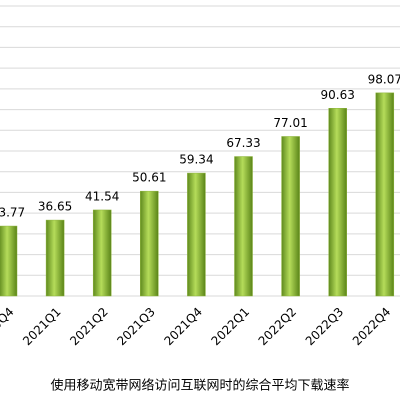 The width and height of the screenshot is (400, 400). Describe the element at coordinates (136, 327) in the screenshot. I see `x-tick-label: 2021Q3` at that location.